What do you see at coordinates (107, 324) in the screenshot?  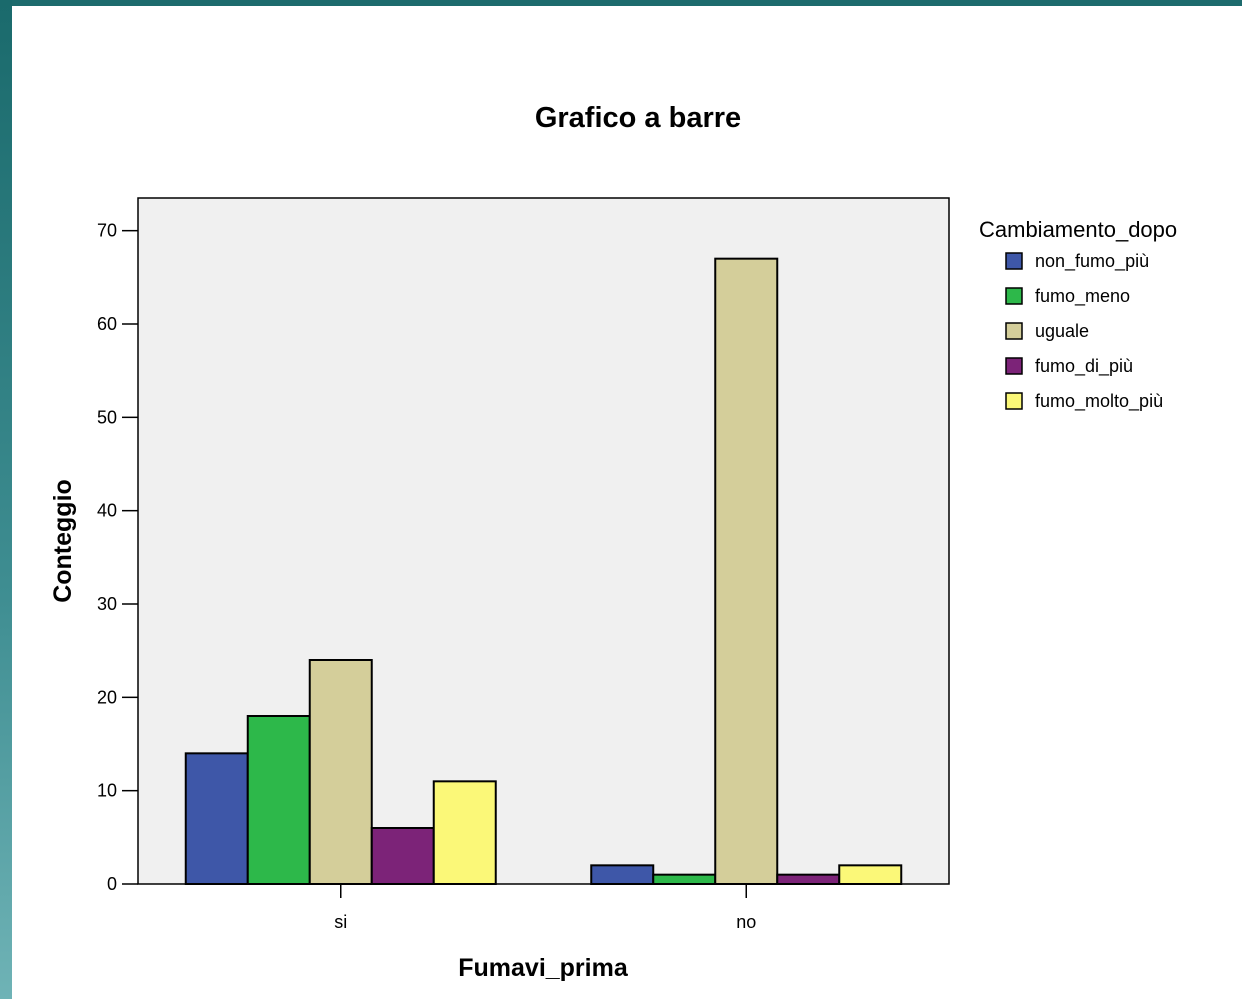 I see `y-tick-label: 60` at bounding box center [107, 324].